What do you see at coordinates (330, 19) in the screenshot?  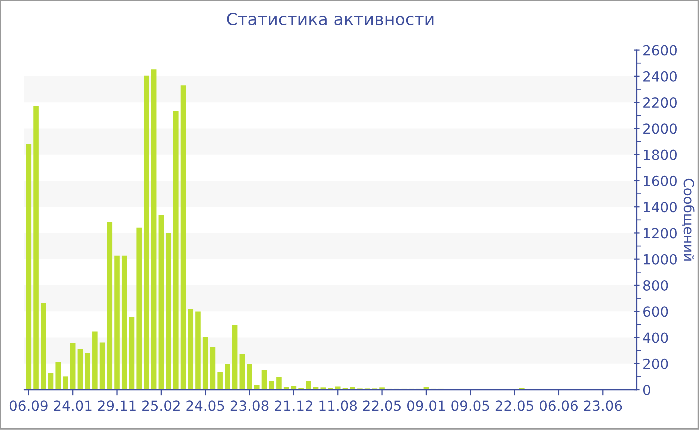 I see `chart-title: Статистика активности` at bounding box center [330, 19].